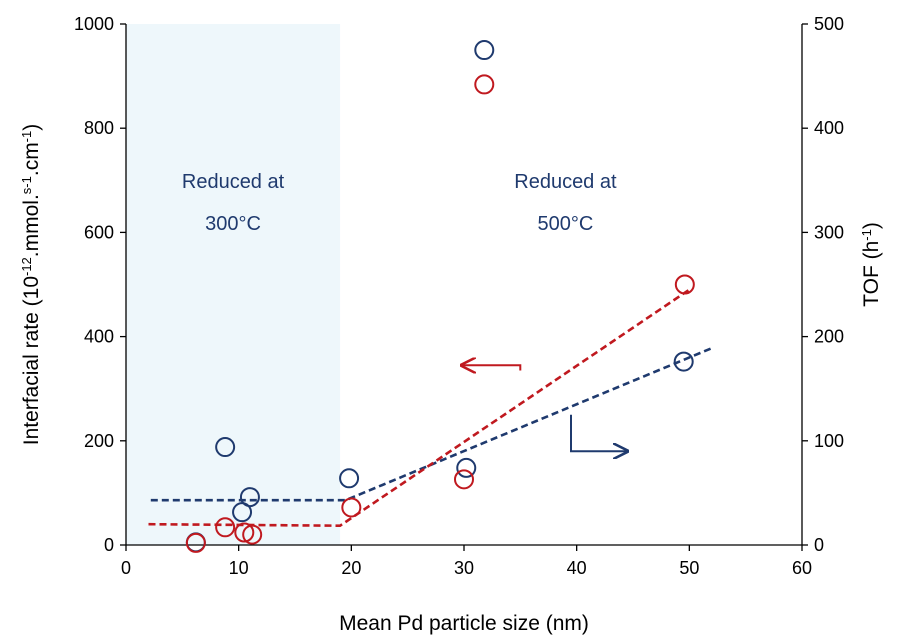 The width and height of the screenshot is (909, 637). What do you see at coordinates (689, 568) in the screenshot?
I see `x-tick-label: 50` at bounding box center [689, 568].